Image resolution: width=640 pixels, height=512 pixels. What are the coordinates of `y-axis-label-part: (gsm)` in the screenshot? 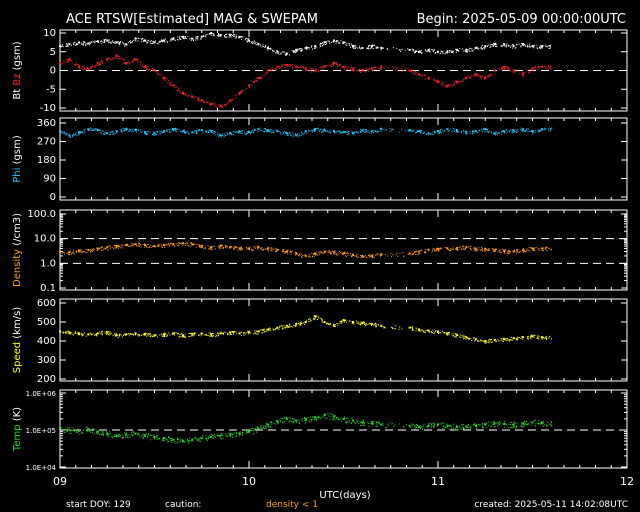 It's located at (17, 57).